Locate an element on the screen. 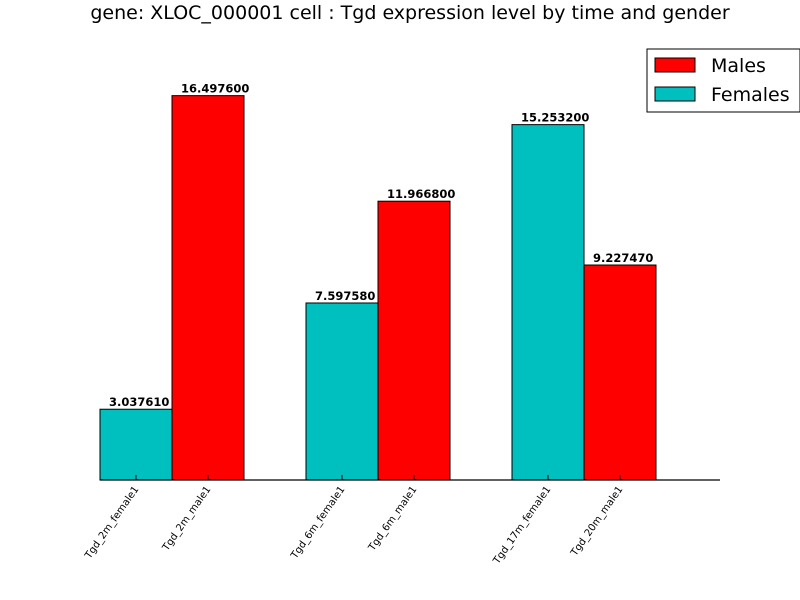 The height and width of the screenshot is (600, 800). bar-value-label: 16.497600 is located at coordinates (215, 89).